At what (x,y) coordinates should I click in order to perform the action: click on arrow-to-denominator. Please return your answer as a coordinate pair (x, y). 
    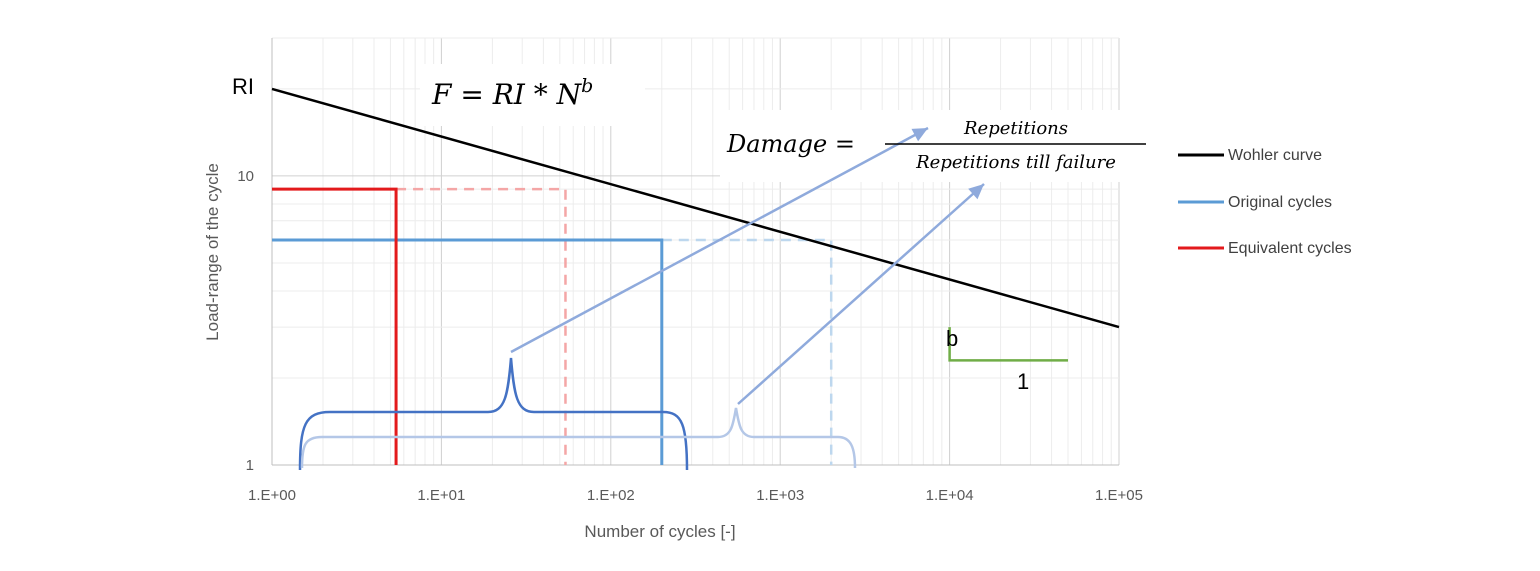
    Looking at the image, I should click on (861, 294).